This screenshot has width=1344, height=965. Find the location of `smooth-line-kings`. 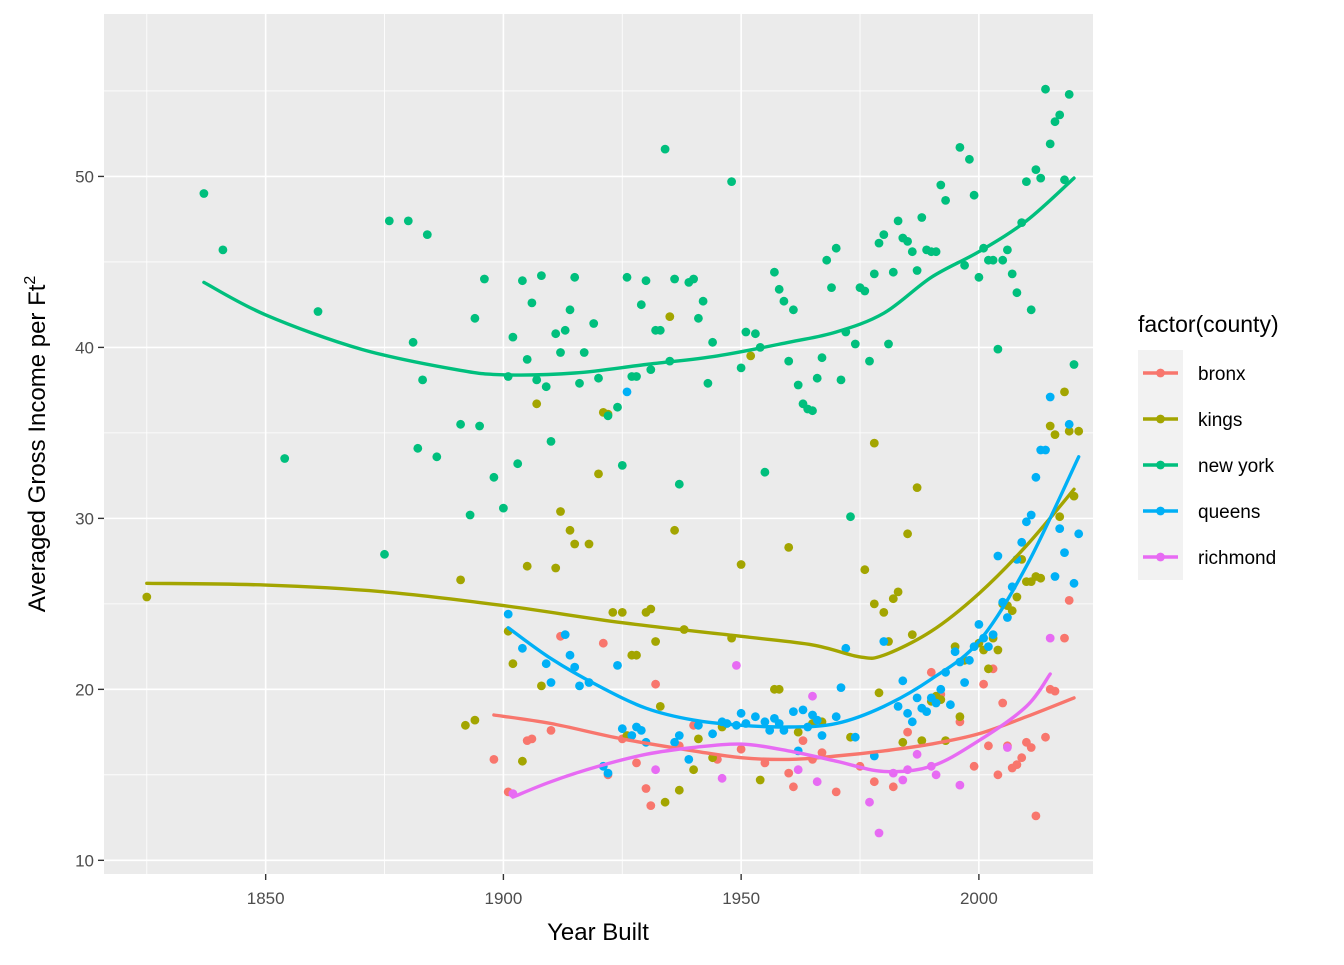

smooth-line-kings is located at coordinates (610, 573).